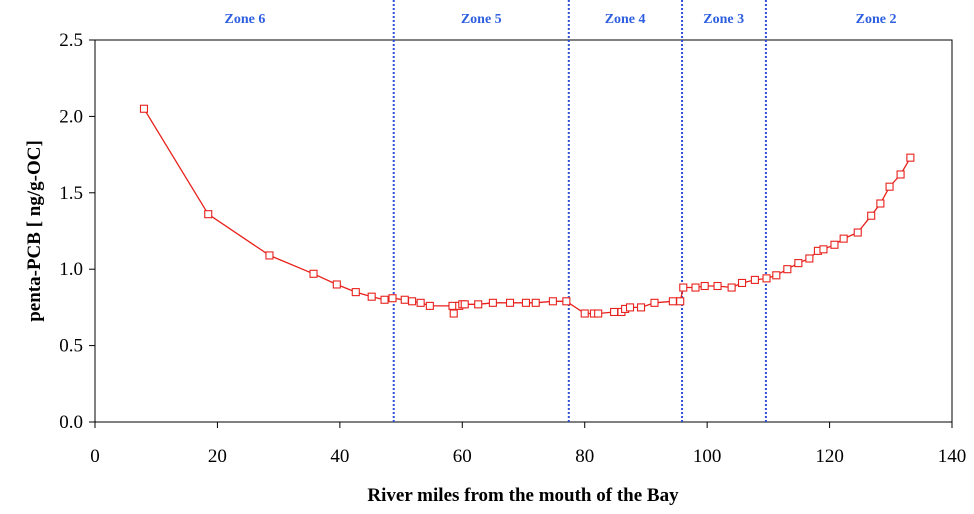 This screenshot has height=514, width=974. What do you see at coordinates (561, 19) in the screenshot?
I see `zone-labels: Zone 6 Zone 5 Zone 4 Zone 3 Zone 2` at bounding box center [561, 19].